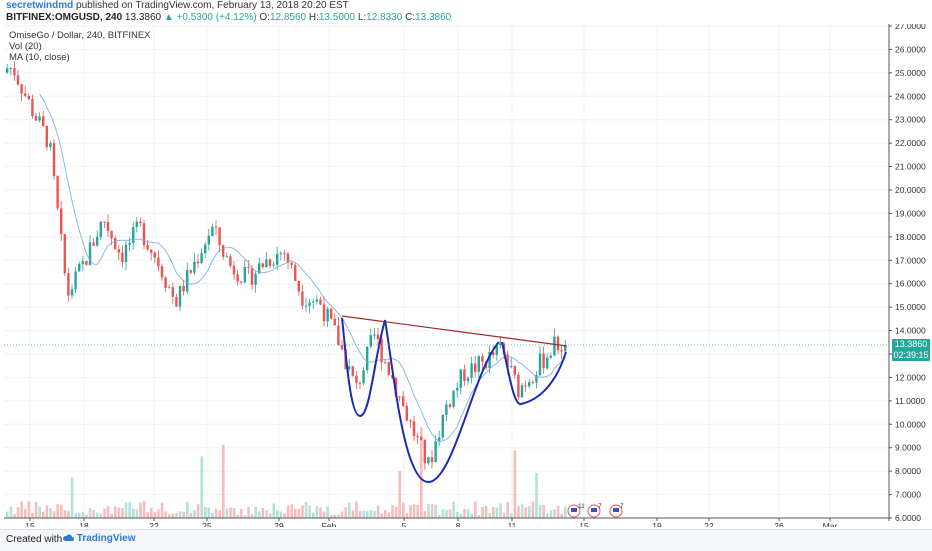 Image resolution: width=932 pixels, height=551 pixels. Describe the element at coordinates (454, 331) in the screenshot. I see `neckline` at that location.